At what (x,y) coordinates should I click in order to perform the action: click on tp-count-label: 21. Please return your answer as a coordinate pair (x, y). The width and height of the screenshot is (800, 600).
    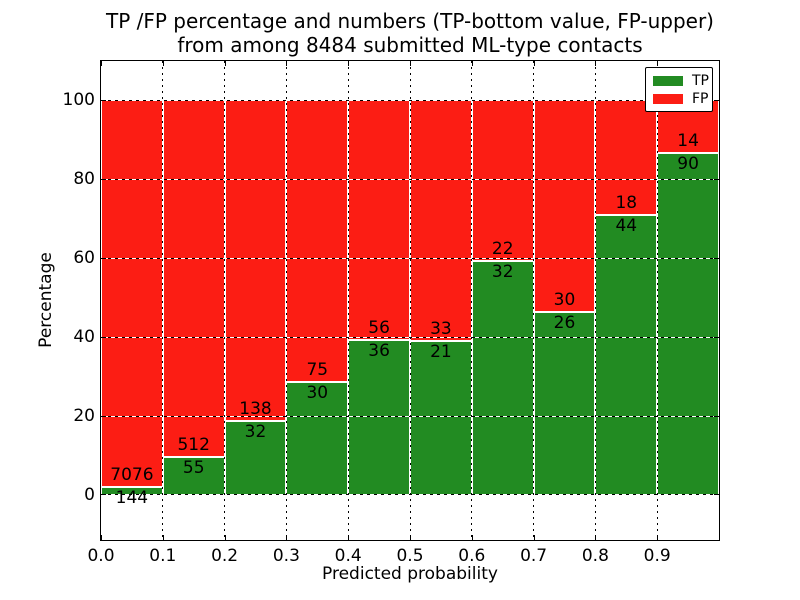
    Looking at the image, I should click on (441, 352).